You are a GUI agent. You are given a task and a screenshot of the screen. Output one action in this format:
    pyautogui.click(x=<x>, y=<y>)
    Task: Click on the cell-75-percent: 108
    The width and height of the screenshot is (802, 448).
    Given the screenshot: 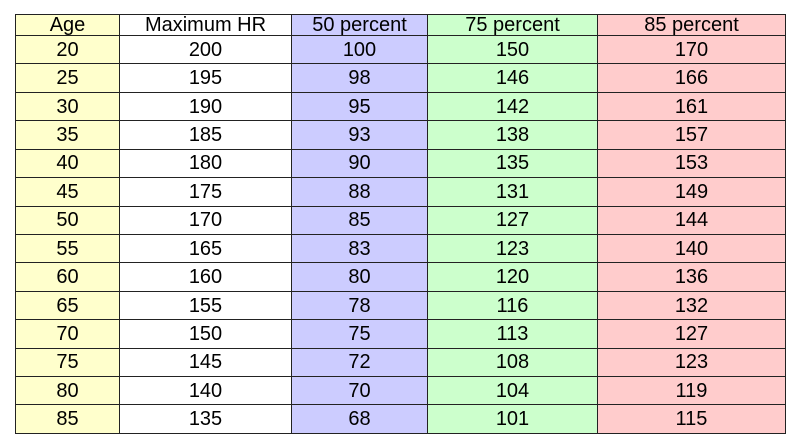 What is the action you would take?
    pyautogui.click(x=512, y=362)
    